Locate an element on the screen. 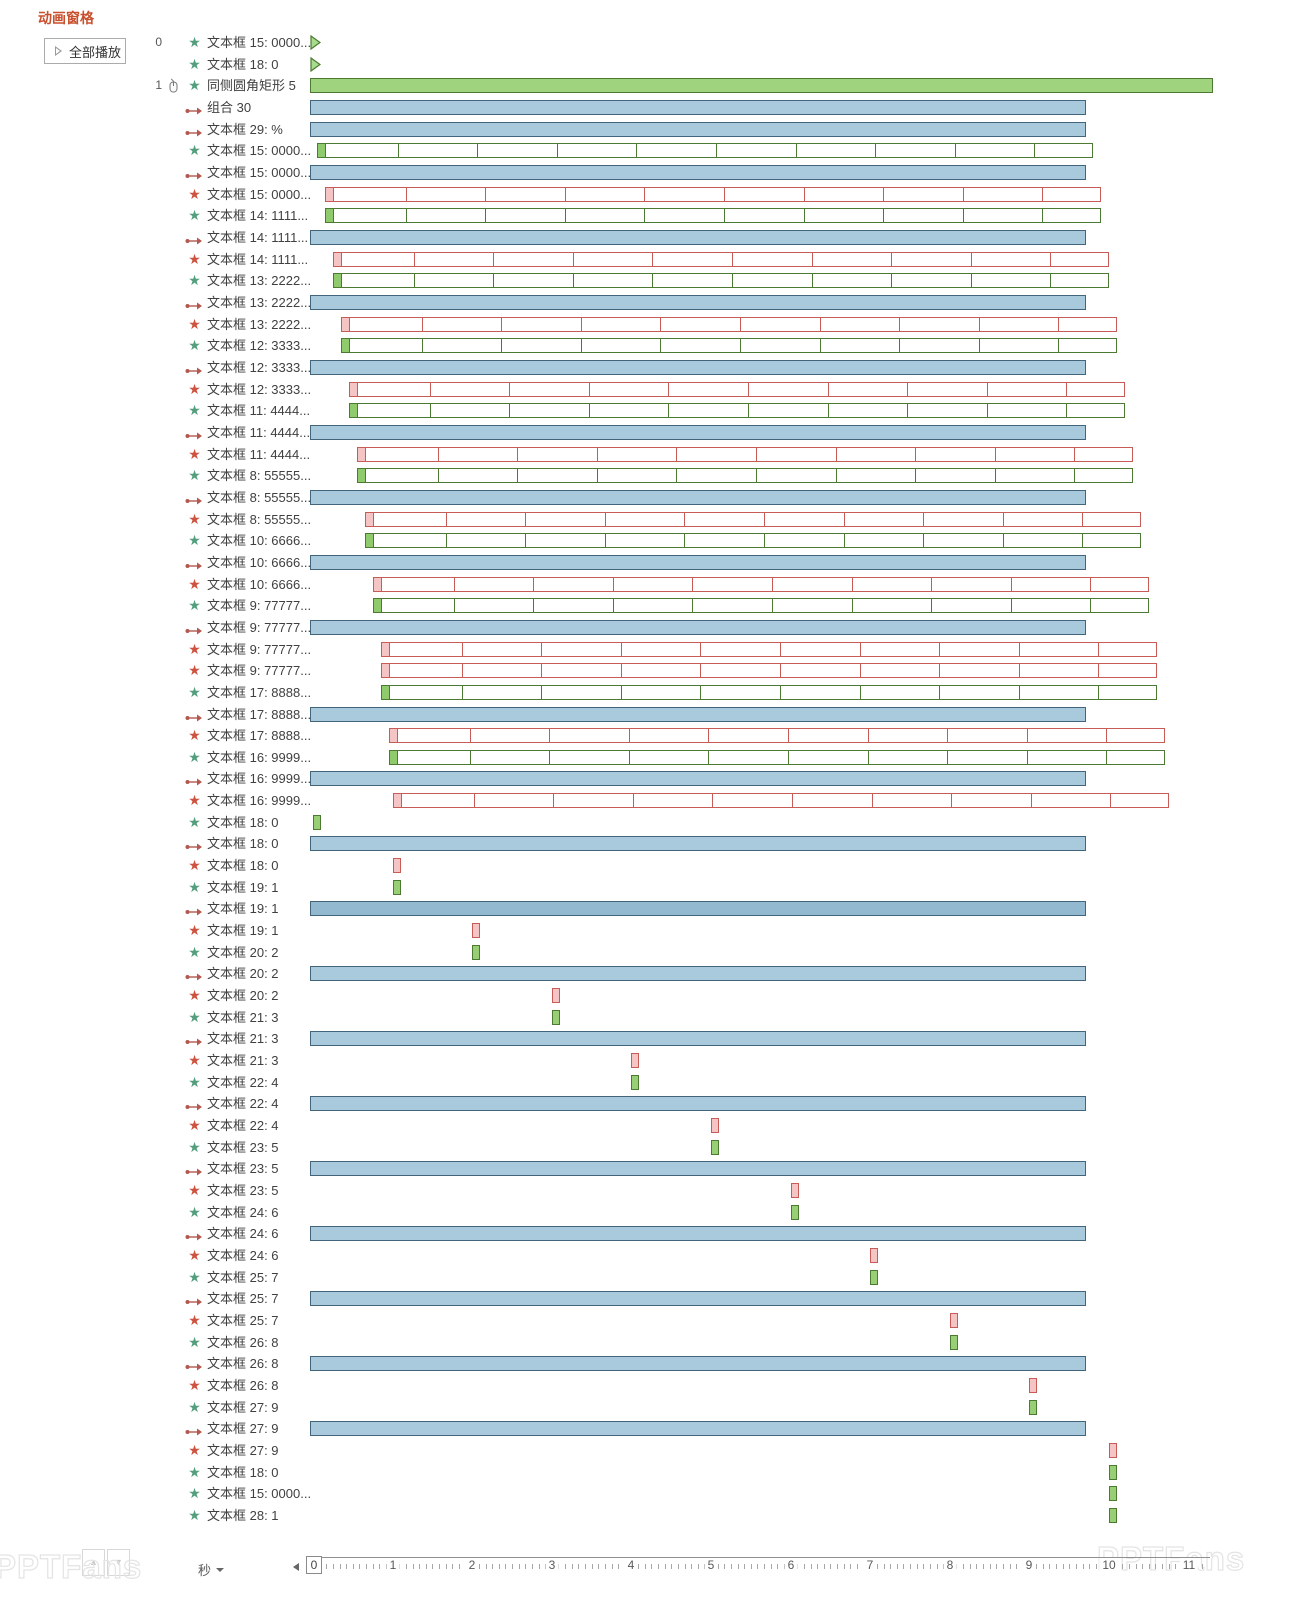  animation-row: 文本框 25: 7 is located at coordinates (630, 1299).